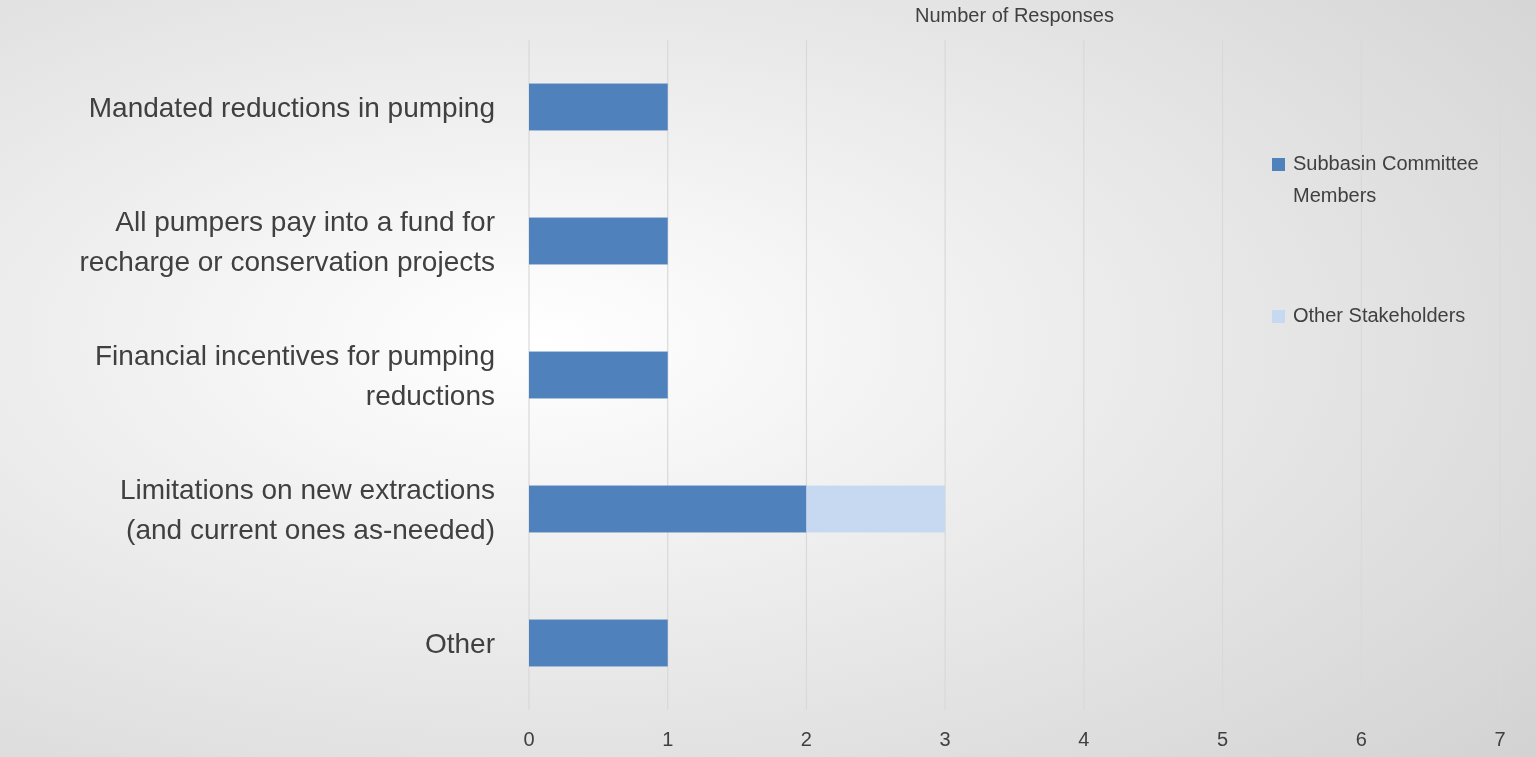  I want to click on legend-label: Other Stakeholders, so click(1379, 315).